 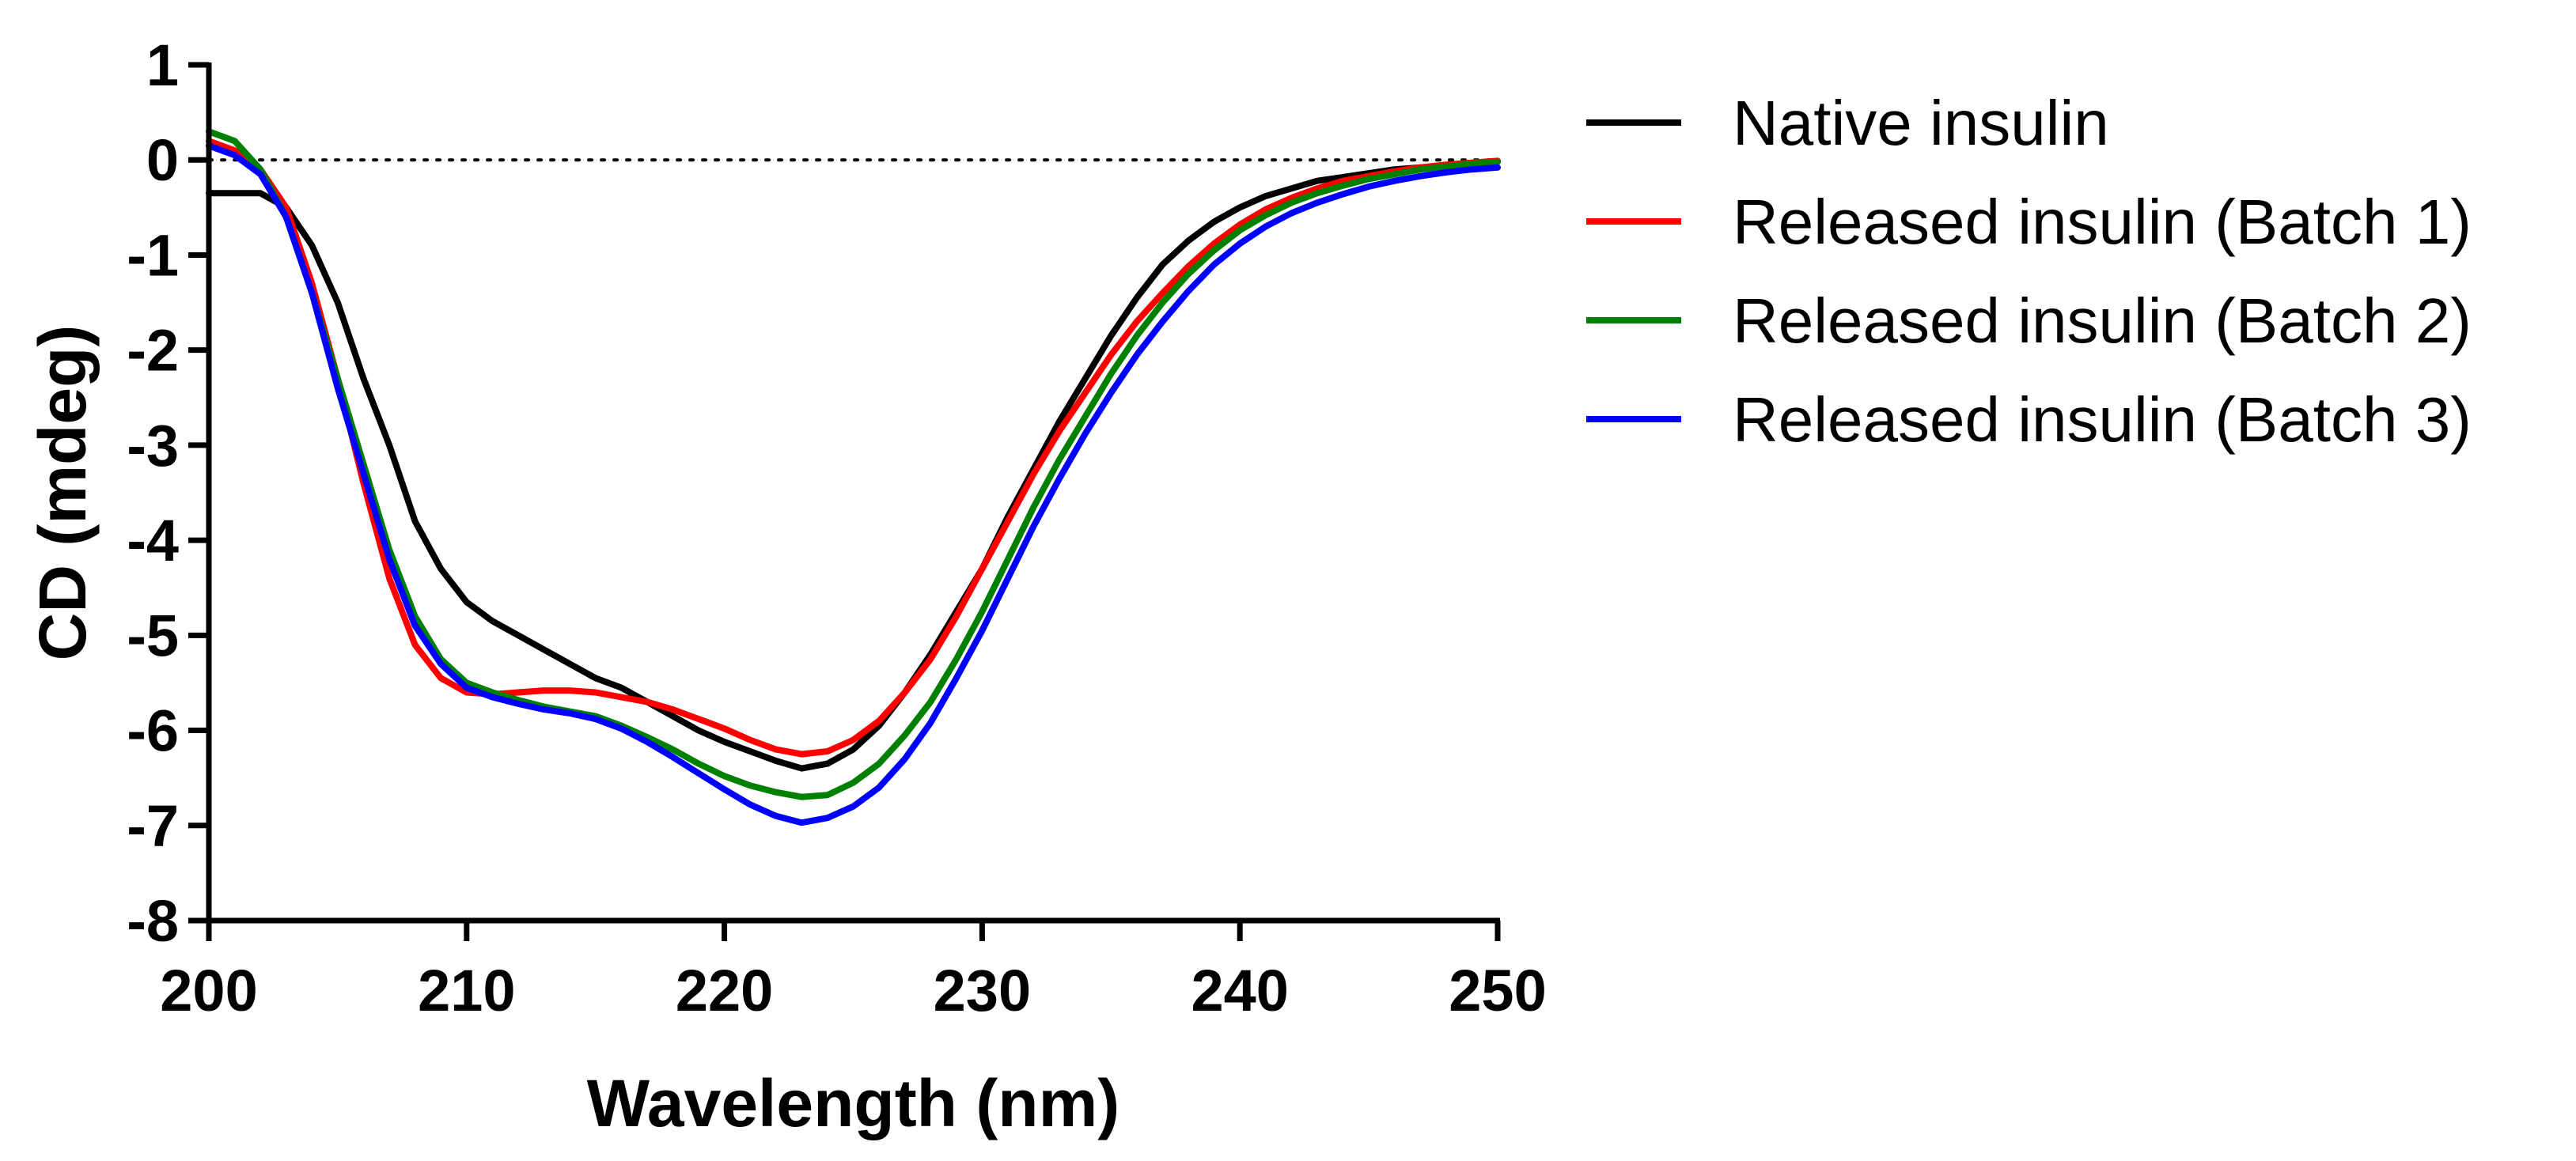 What do you see at coordinates (724, 990) in the screenshot?
I see `x-tick-label: 220` at bounding box center [724, 990].